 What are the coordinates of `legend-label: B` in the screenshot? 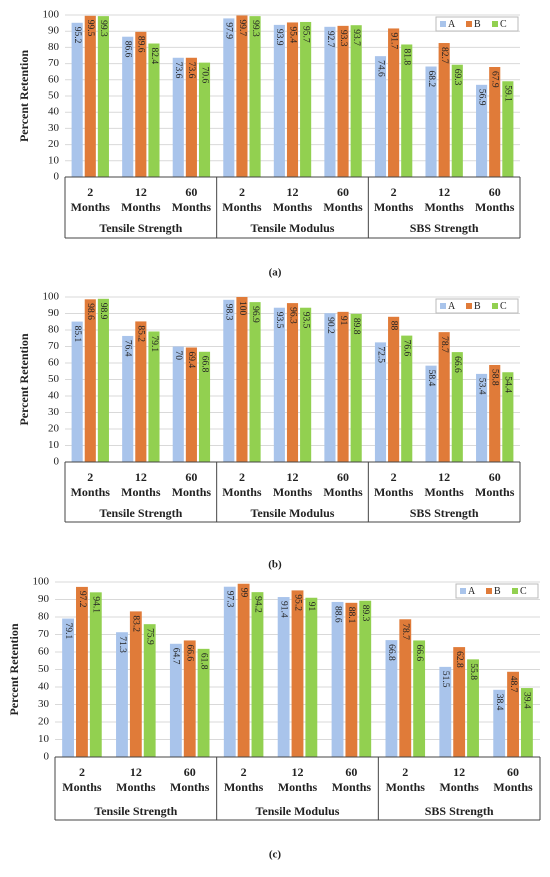 It's located at (497, 591).